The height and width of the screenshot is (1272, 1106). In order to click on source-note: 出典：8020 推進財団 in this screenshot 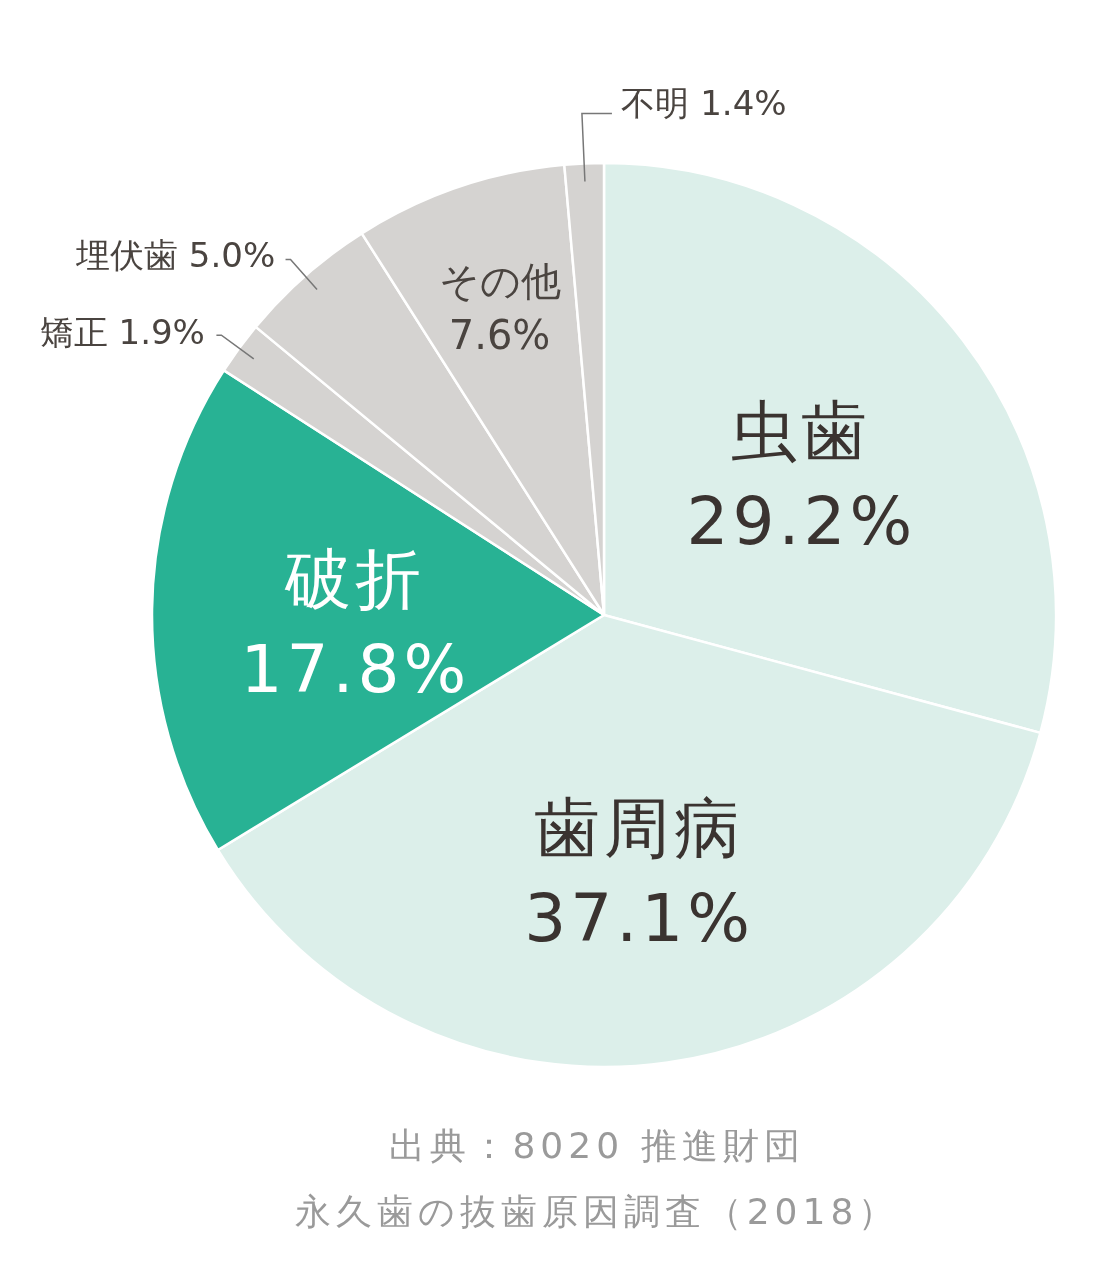, I will do `click(597, 1145)`.